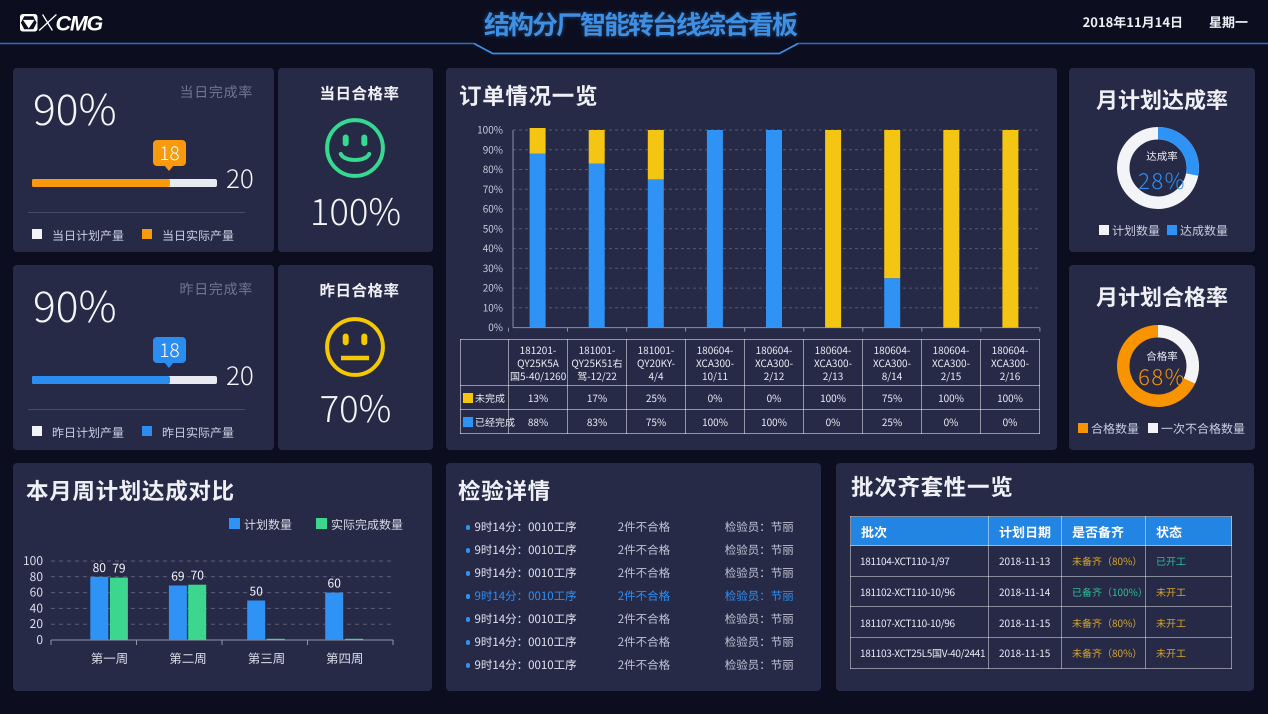 The width and height of the screenshot is (1268, 714). What do you see at coordinates (110, 657) in the screenshot?
I see `svg-text: 第一周` at bounding box center [110, 657].